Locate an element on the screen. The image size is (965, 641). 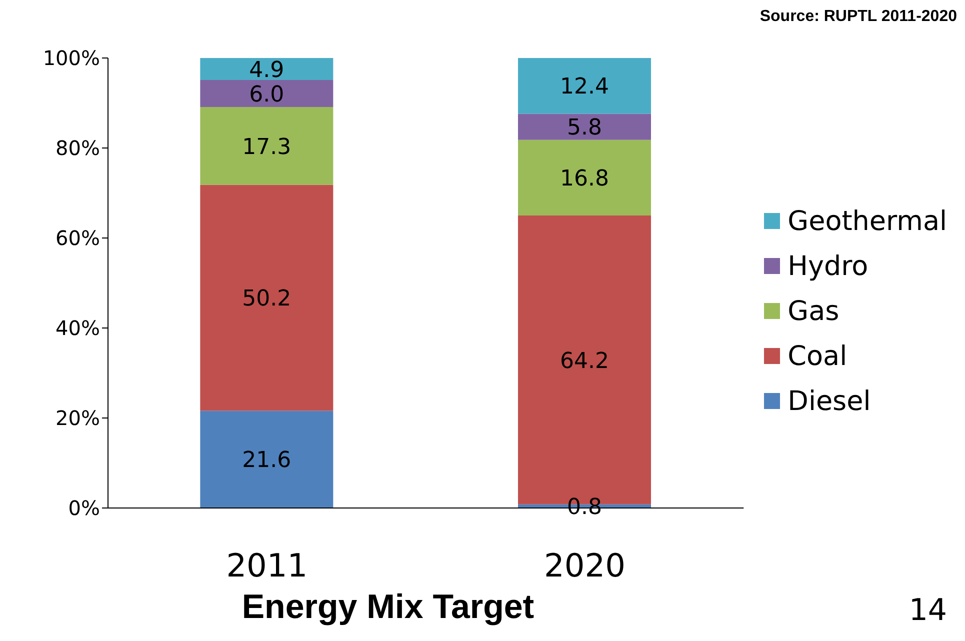
source-note: Source: RUPTL 2011-2020 is located at coordinates (858, 17).